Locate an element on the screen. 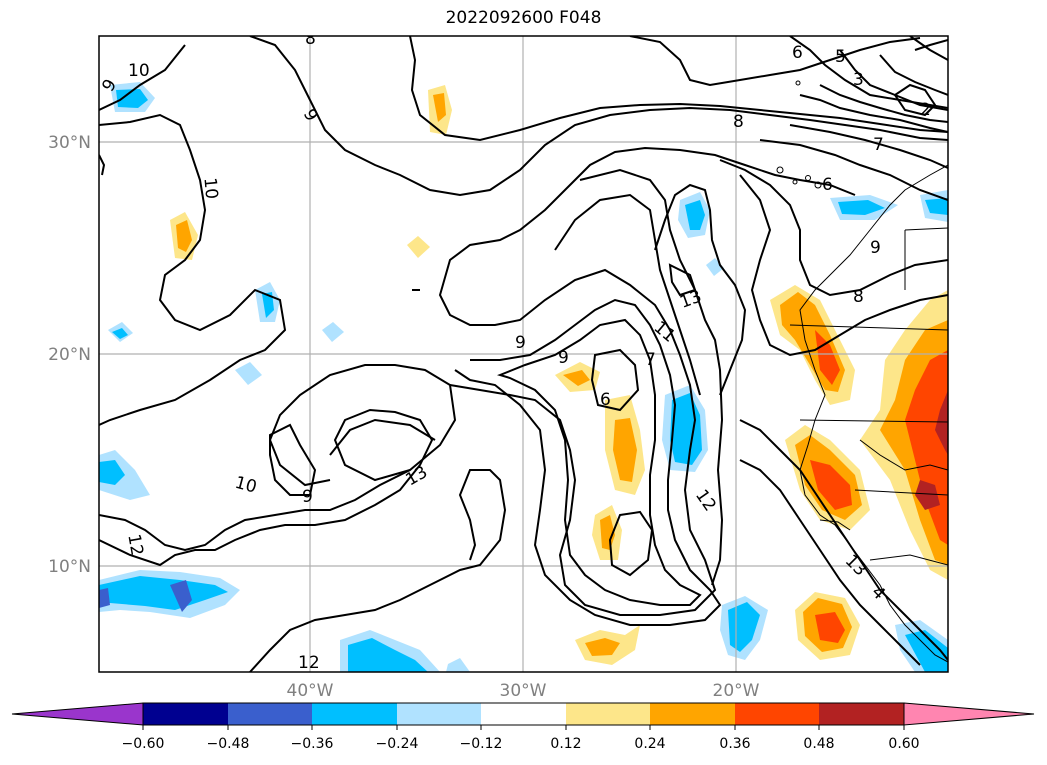  colorbar-tick-label: −0.36 is located at coordinates (312, 744).